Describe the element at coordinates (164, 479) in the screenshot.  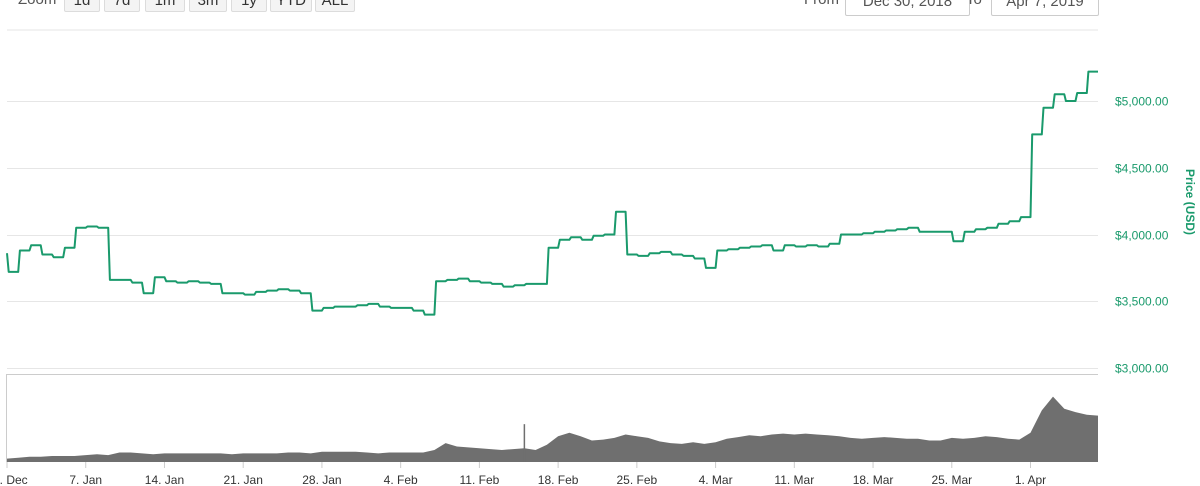
I see `x-tick-label: 14. Jan` at that location.